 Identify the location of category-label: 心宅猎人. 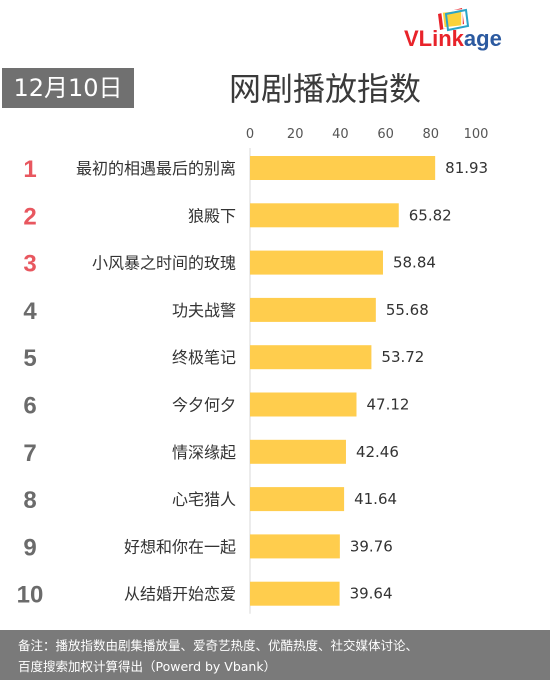
(204, 499).